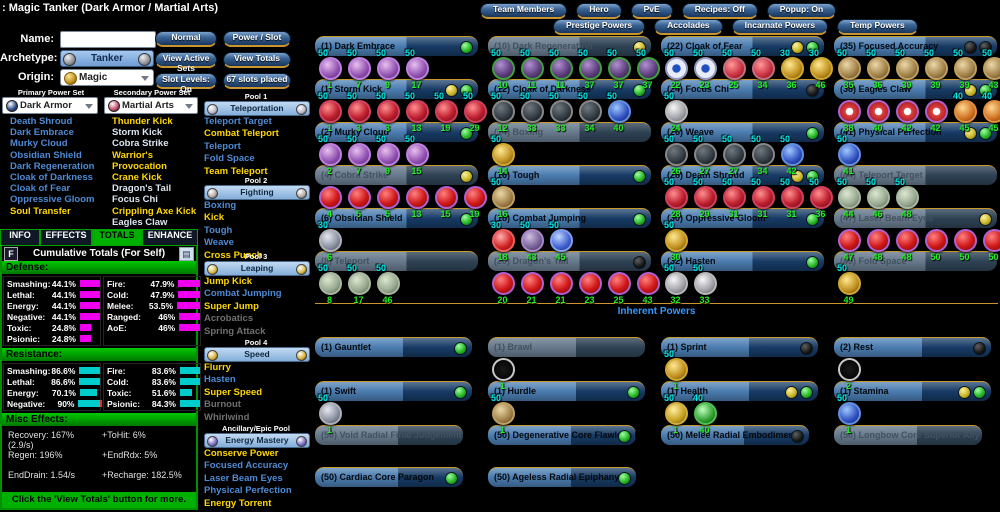  I want to click on pool-item-fold-space: Fold Space, so click(229, 159).